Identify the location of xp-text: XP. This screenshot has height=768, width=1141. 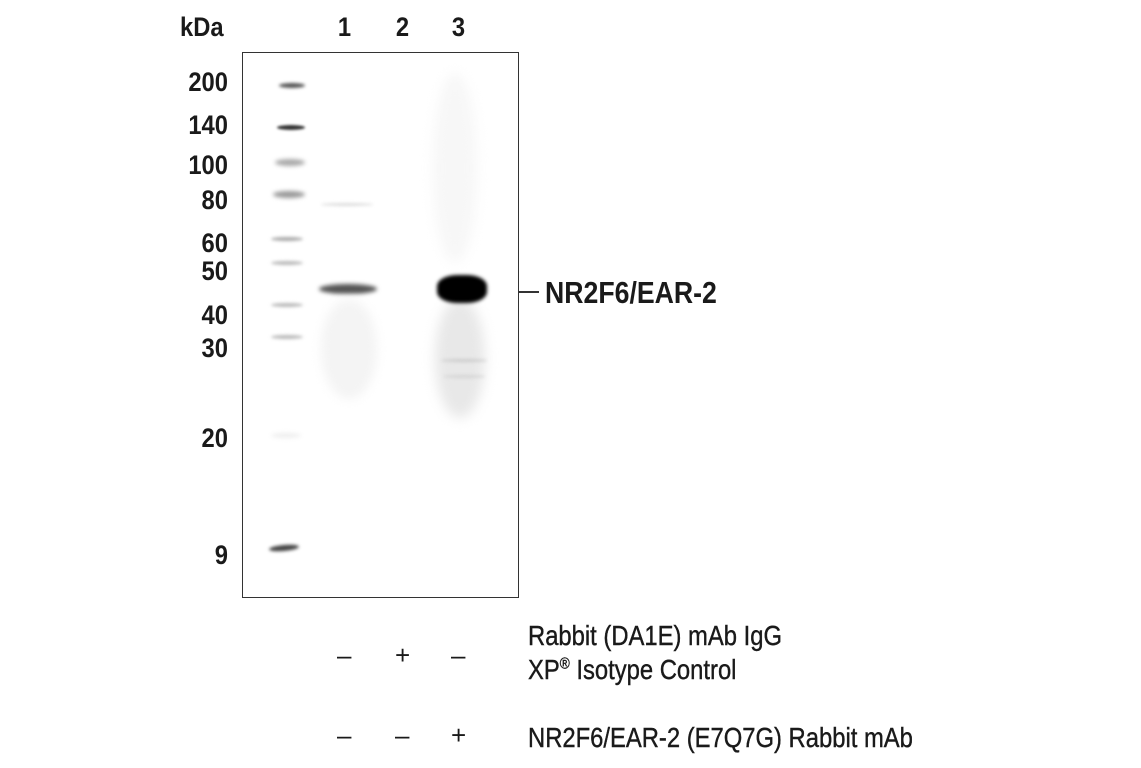
(544, 669).